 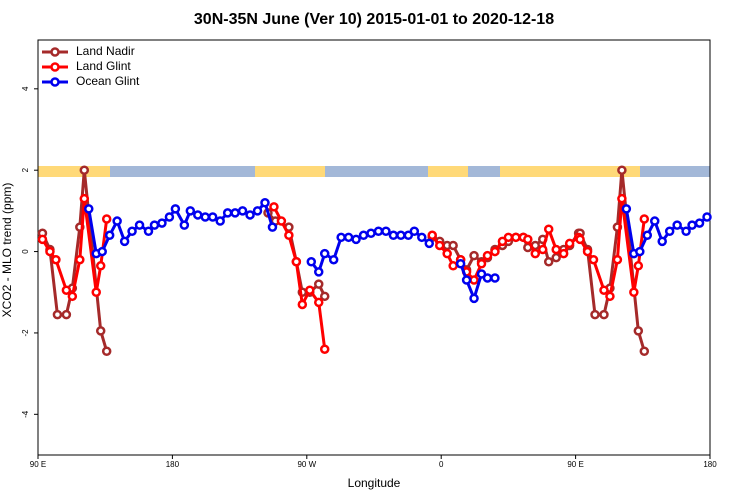 What do you see at coordinates (108, 81) in the screenshot?
I see `legend-label: Ocean Glint` at bounding box center [108, 81].